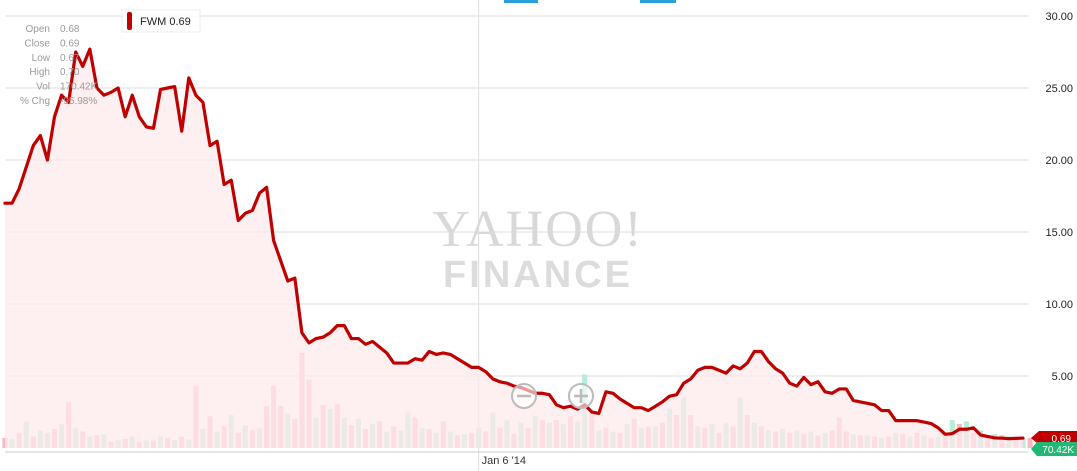  What do you see at coordinates (538, 275) in the screenshot?
I see `watermark-line2: FINANCE` at bounding box center [538, 275].